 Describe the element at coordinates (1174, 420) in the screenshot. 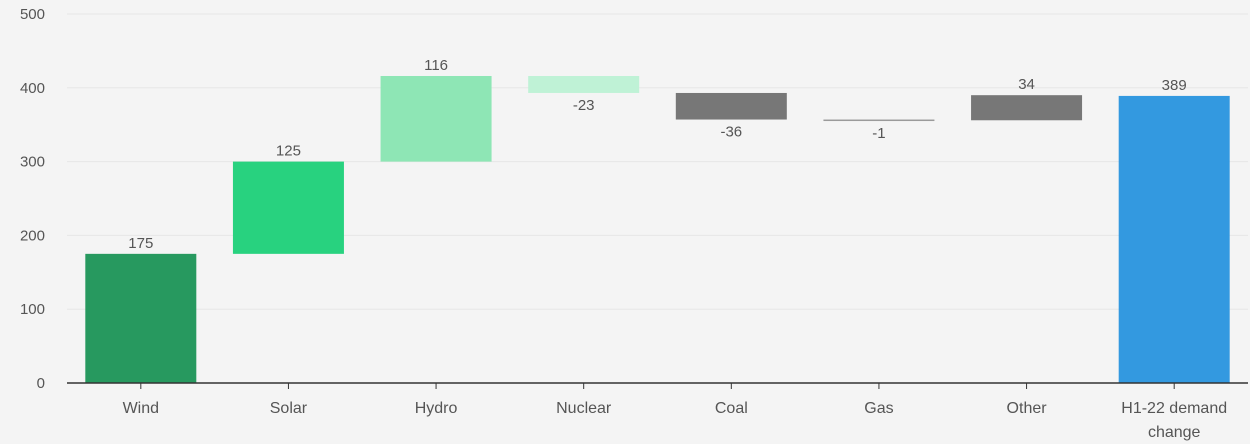

I see `x-tick-label: H1-22 demand change` at that location.